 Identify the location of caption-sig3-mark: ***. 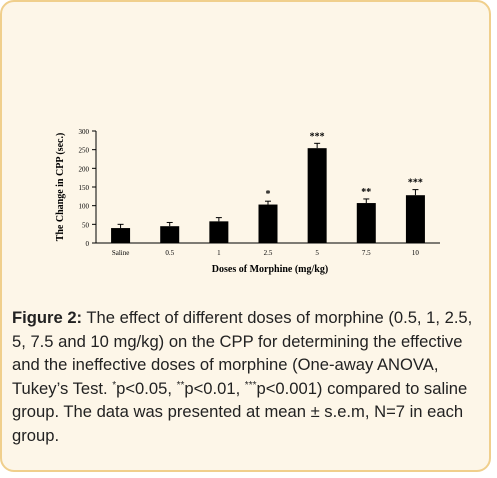
(250, 385).